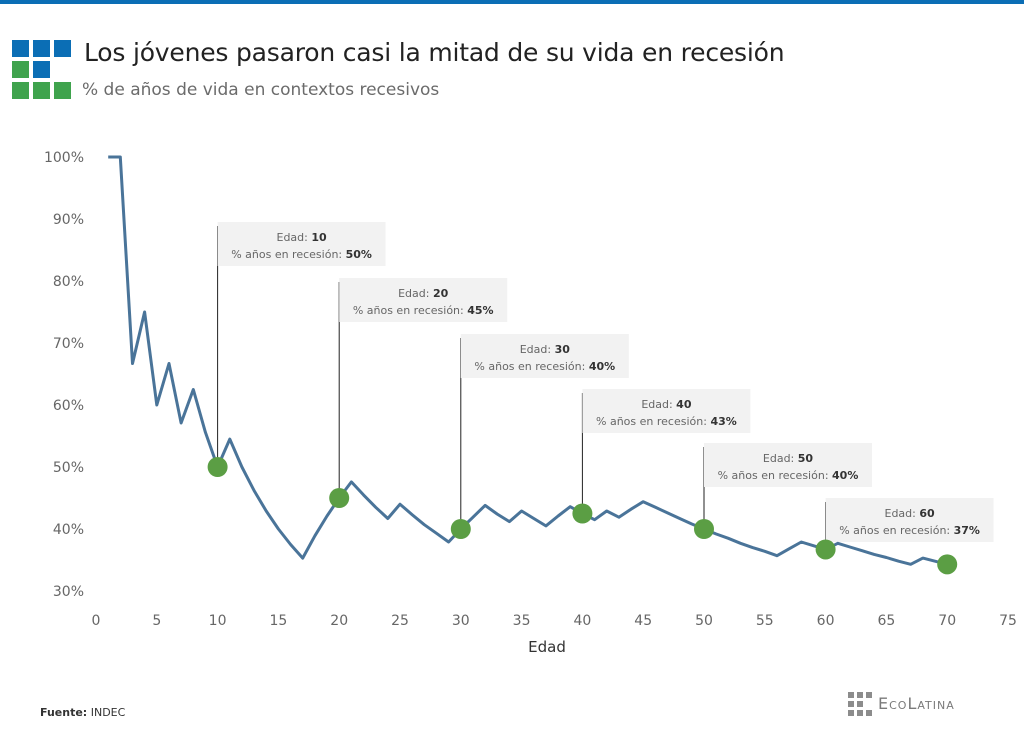  Describe the element at coordinates (68, 344) in the screenshot. I see `y-tick-label: 70%` at that location.